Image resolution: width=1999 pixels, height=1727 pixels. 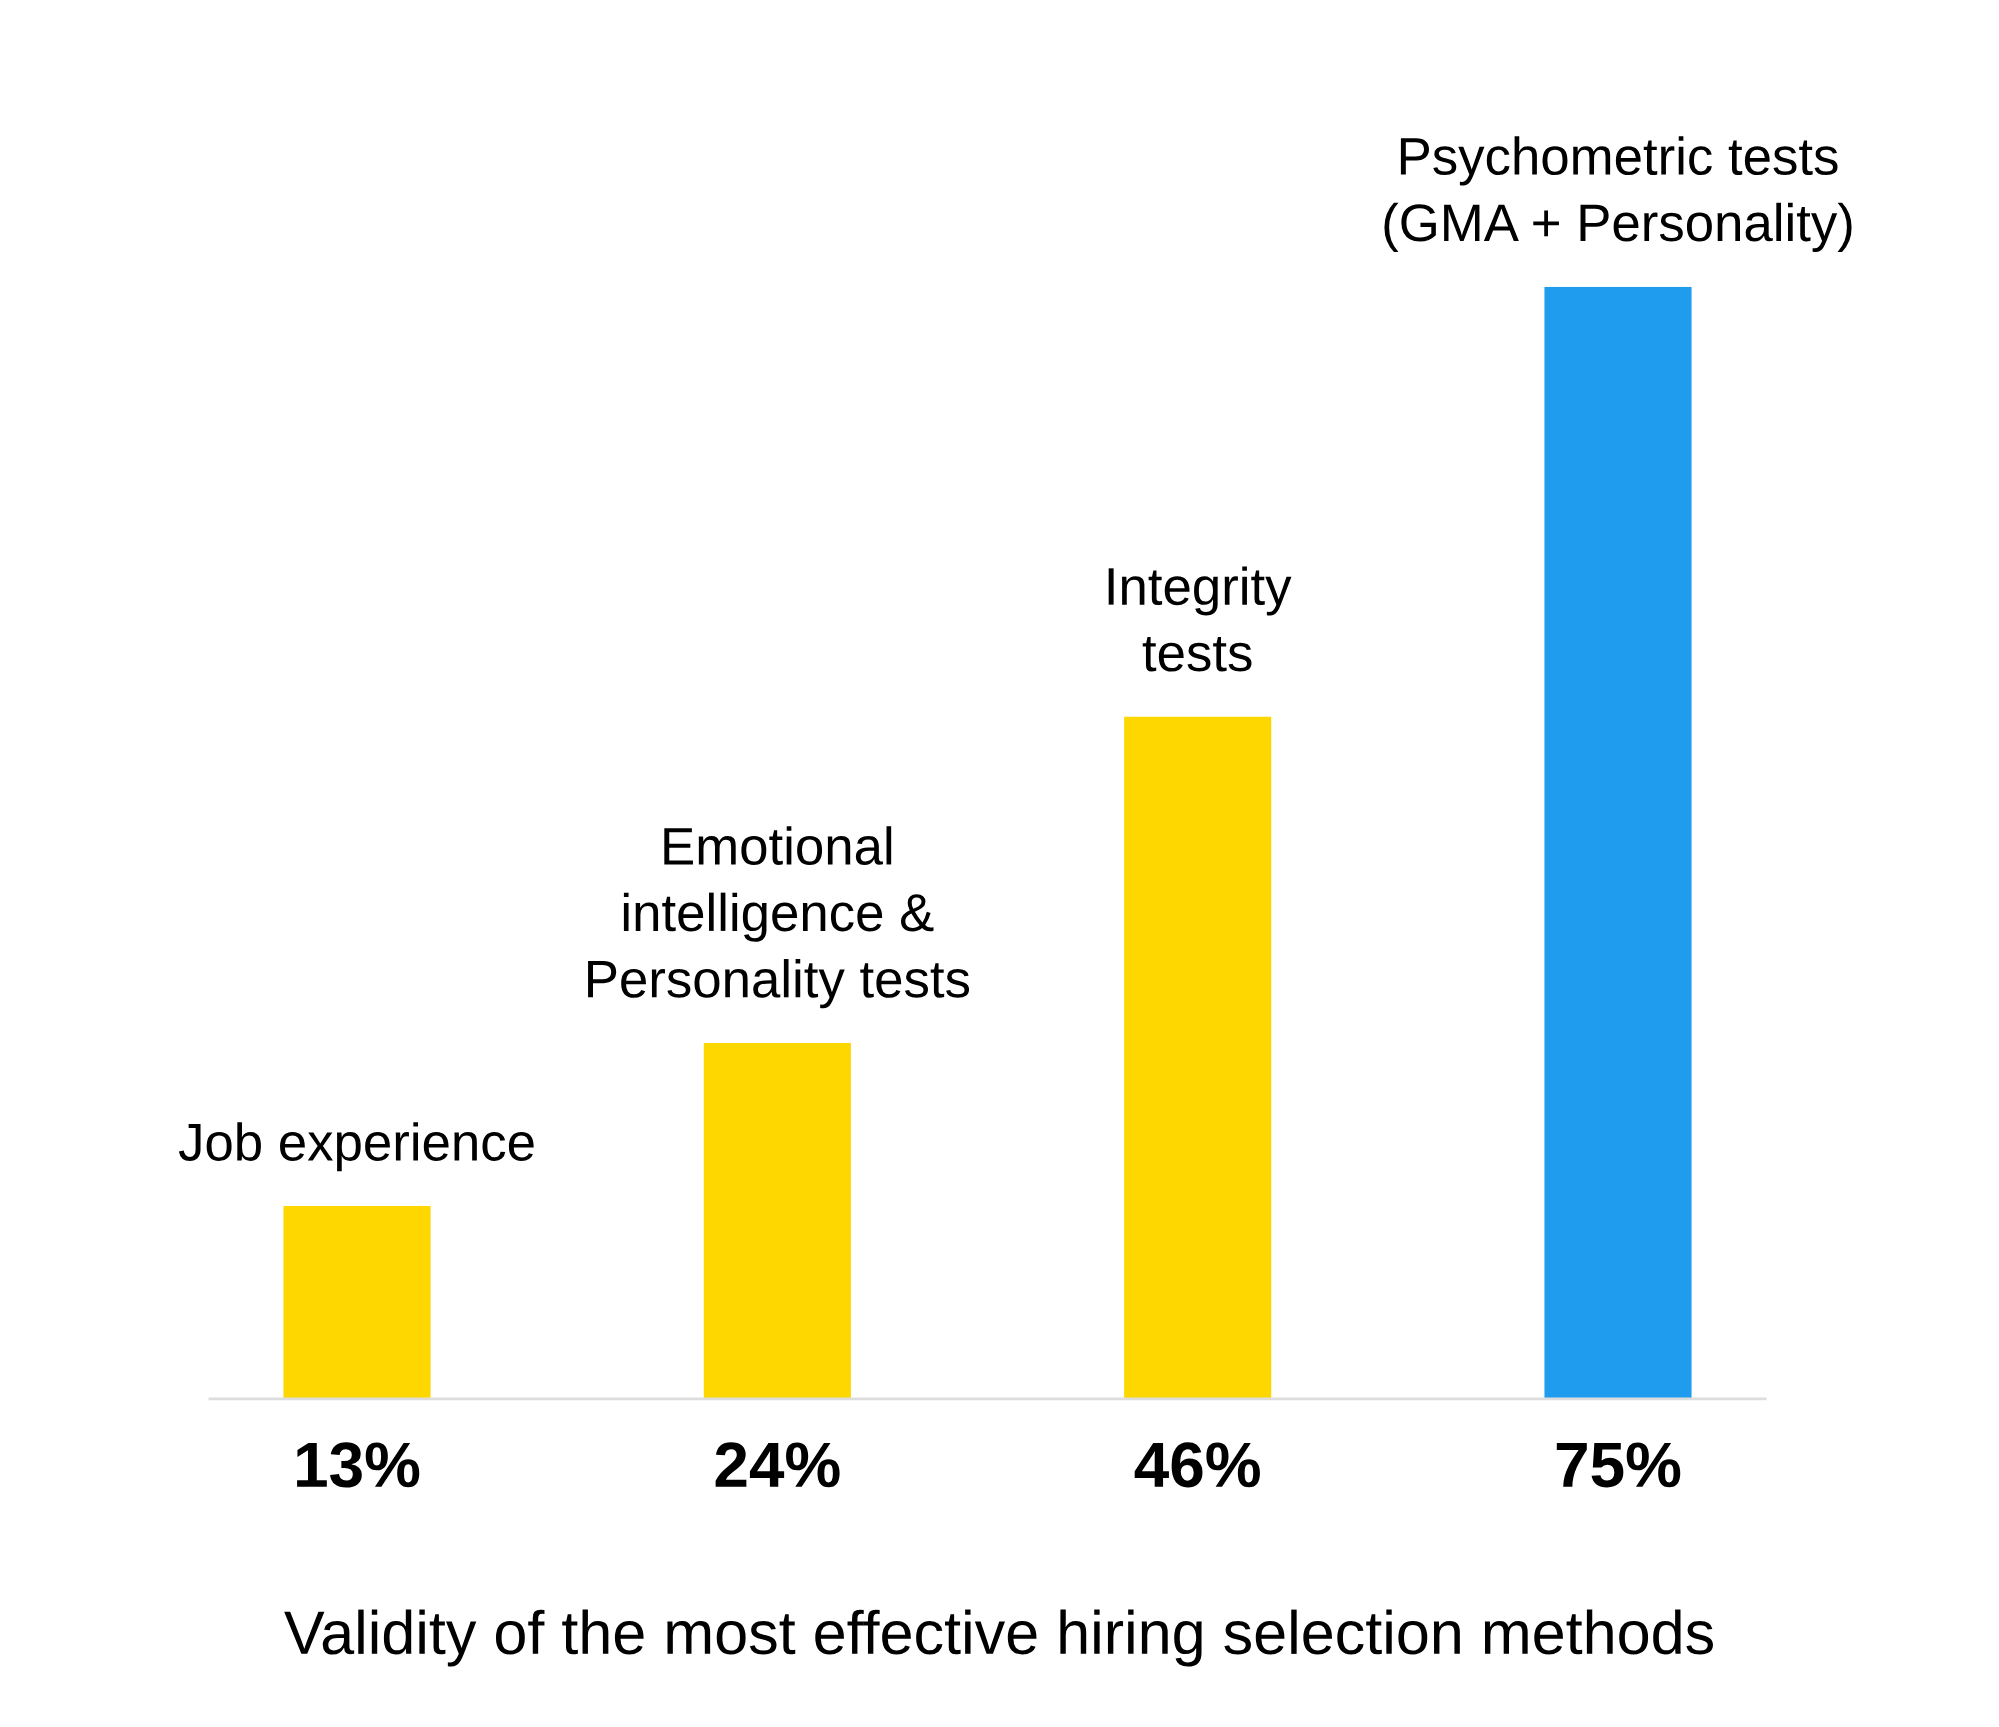 What do you see at coordinates (779, 917) in the screenshot?
I see `x-tick-label: Emotional intelligence & Personality tests` at bounding box center [779, 917].